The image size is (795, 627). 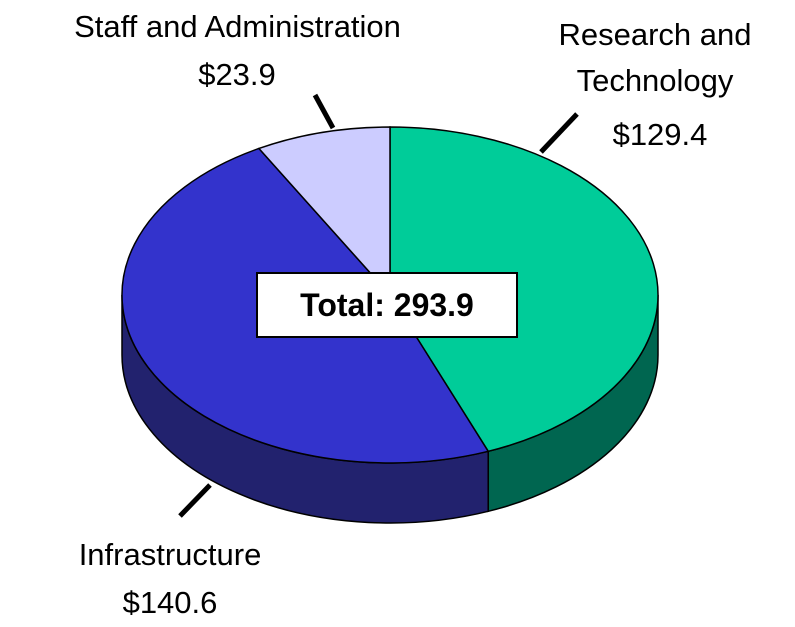 What do you see at coordinates (655, 57) in the screenshot?
I see `slice-label: Research and Technology` at bounding box center [655, 57].